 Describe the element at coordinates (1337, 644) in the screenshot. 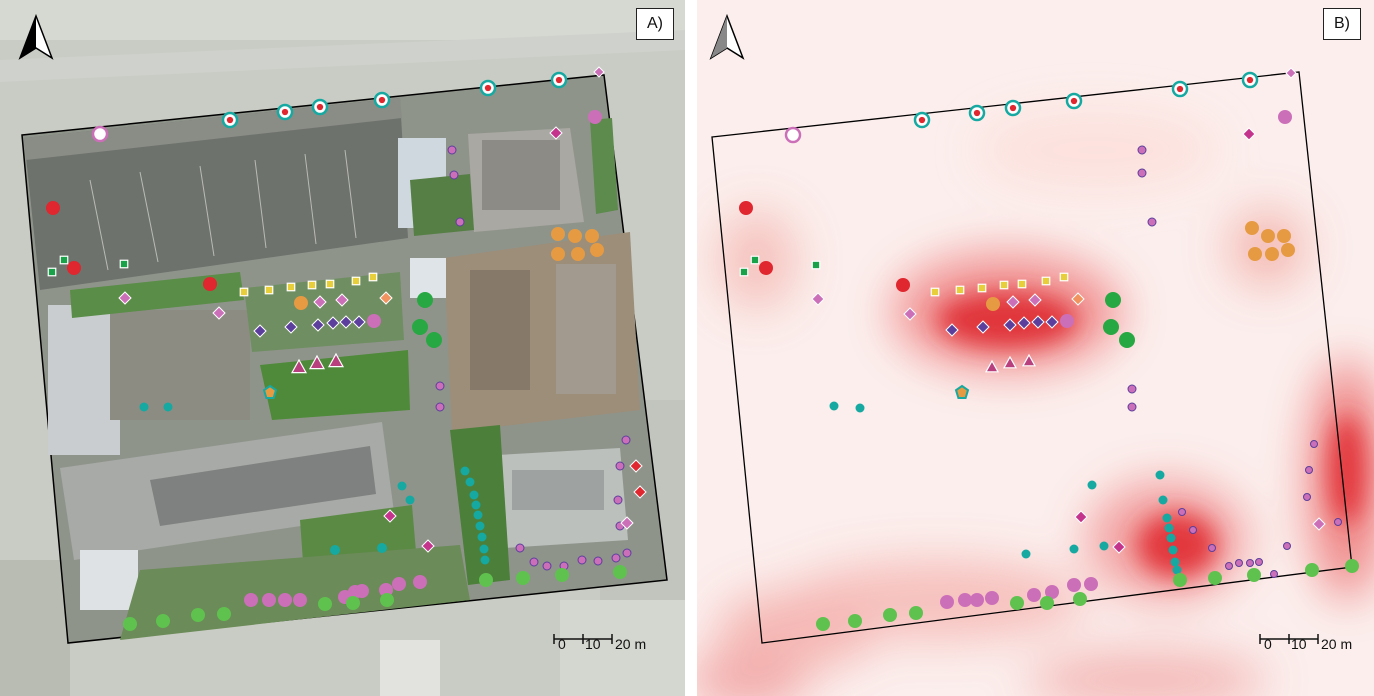

I see `scale-tick-20: 20 m` at that location.